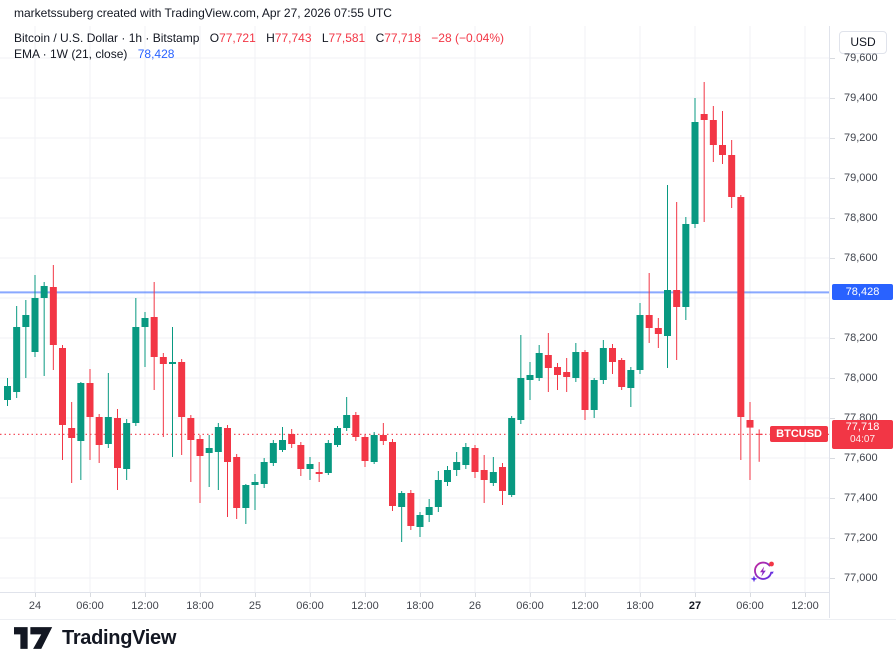  What do you see at coordinates (107, 38) in the screenshot?
I see `symbol-title: Bitcoin / U.S. Dollar · 1h · Bitstamp` at bounding box center [107, 38].